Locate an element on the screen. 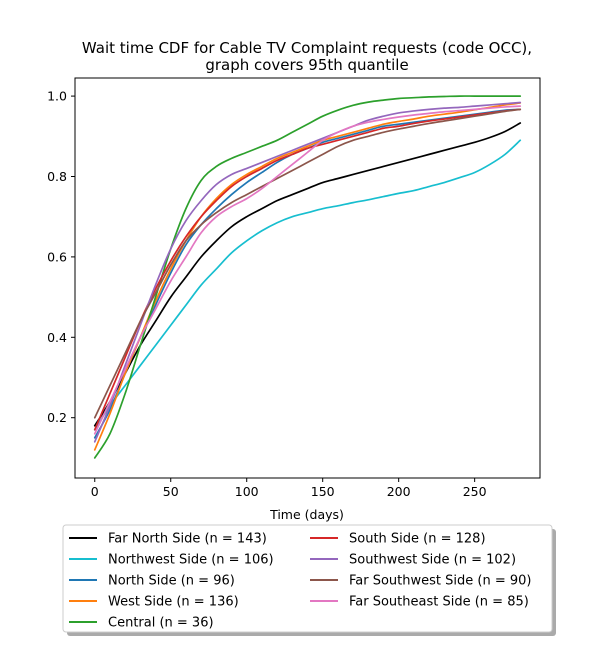 This screenshot has height=650, width=600. y-tick-label-4: 1.0 is located at coordinates (57, 96).